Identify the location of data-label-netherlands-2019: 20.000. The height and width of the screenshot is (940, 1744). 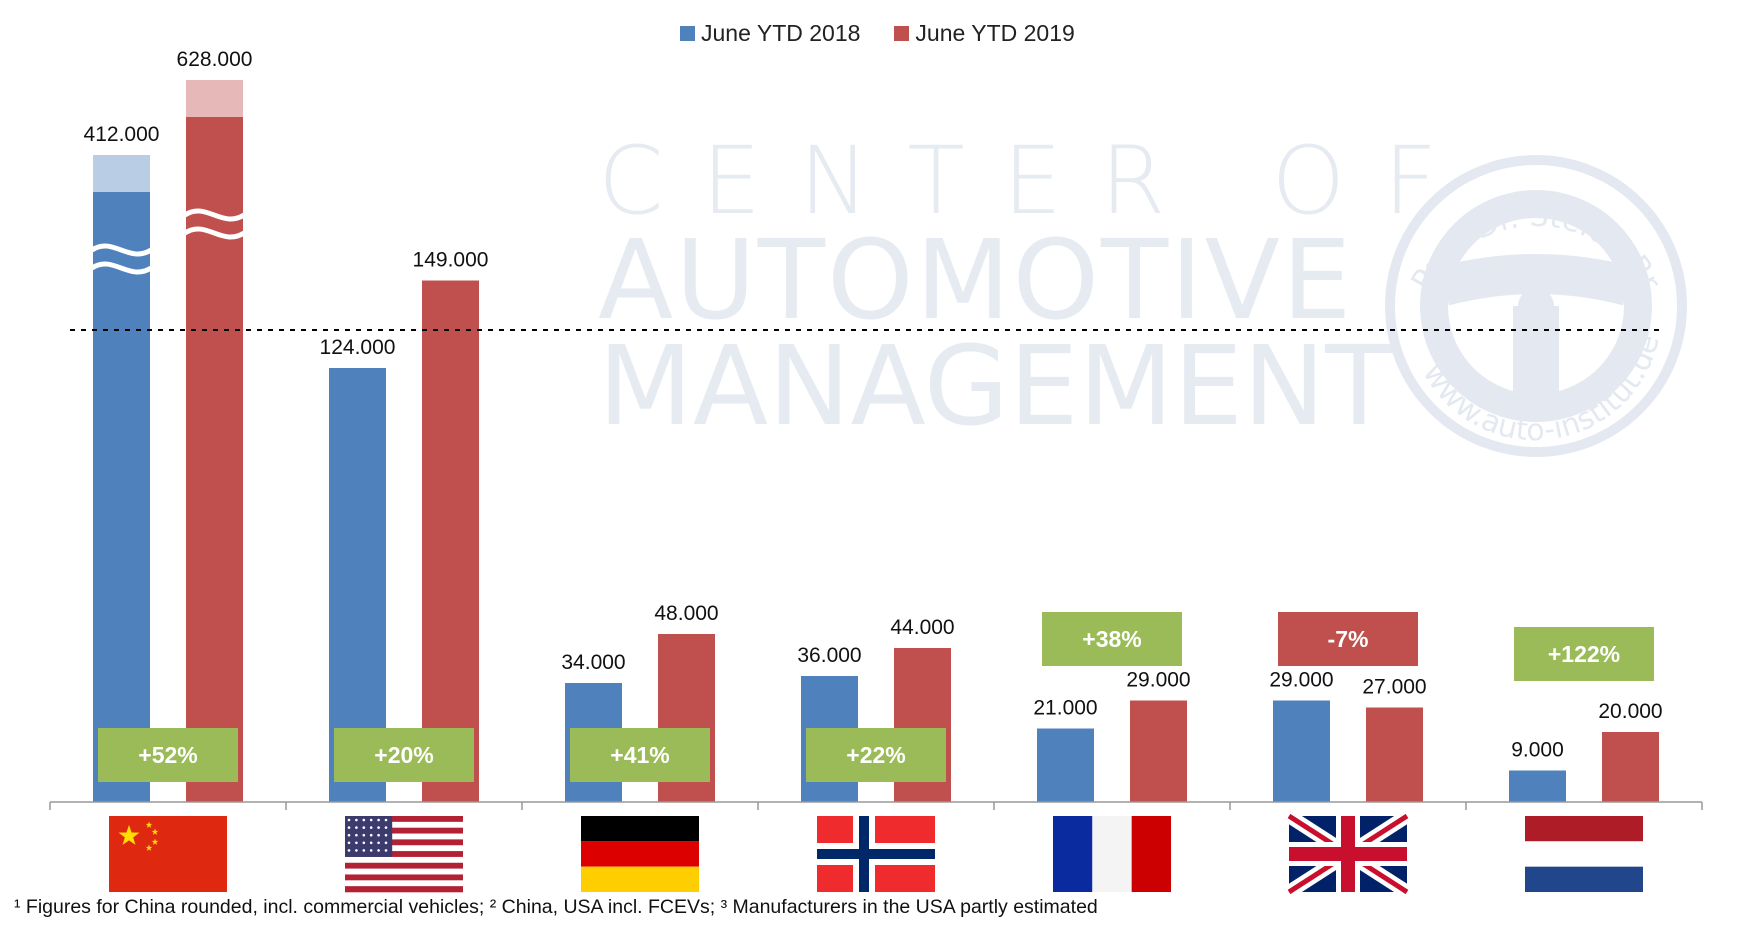
(1630, 711).